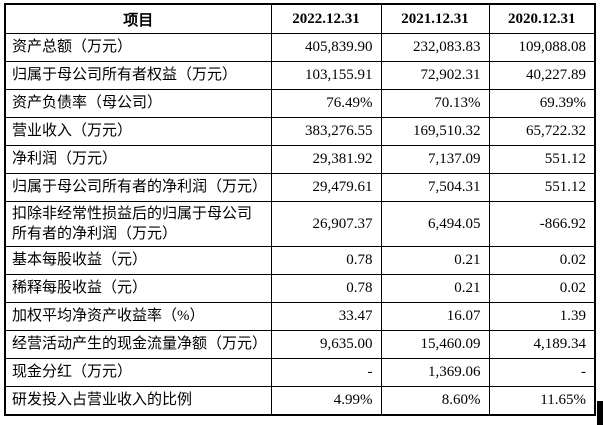  I want to click on table-row: 稀释每股收益（元） 0.78 0.21 0.02, so click(300, 288).